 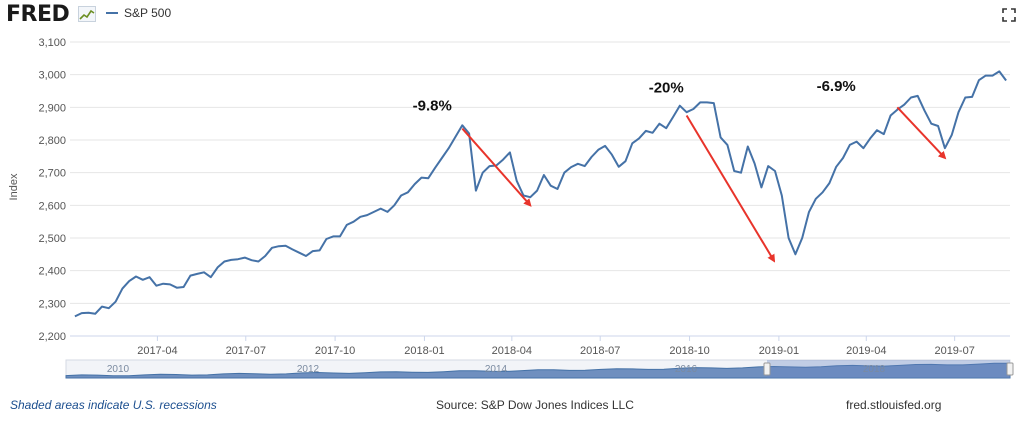 I want to click on drawdown-label: -6.9%, so click(x=836, y=86).